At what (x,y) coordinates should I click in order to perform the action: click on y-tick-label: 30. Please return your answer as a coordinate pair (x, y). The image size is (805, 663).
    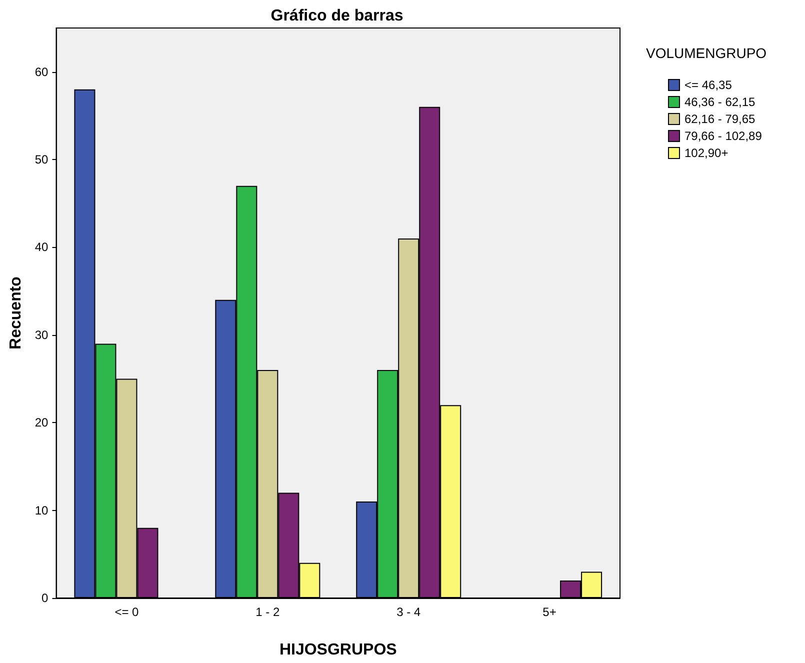
    Looking at the image, I should click on (41, 335).